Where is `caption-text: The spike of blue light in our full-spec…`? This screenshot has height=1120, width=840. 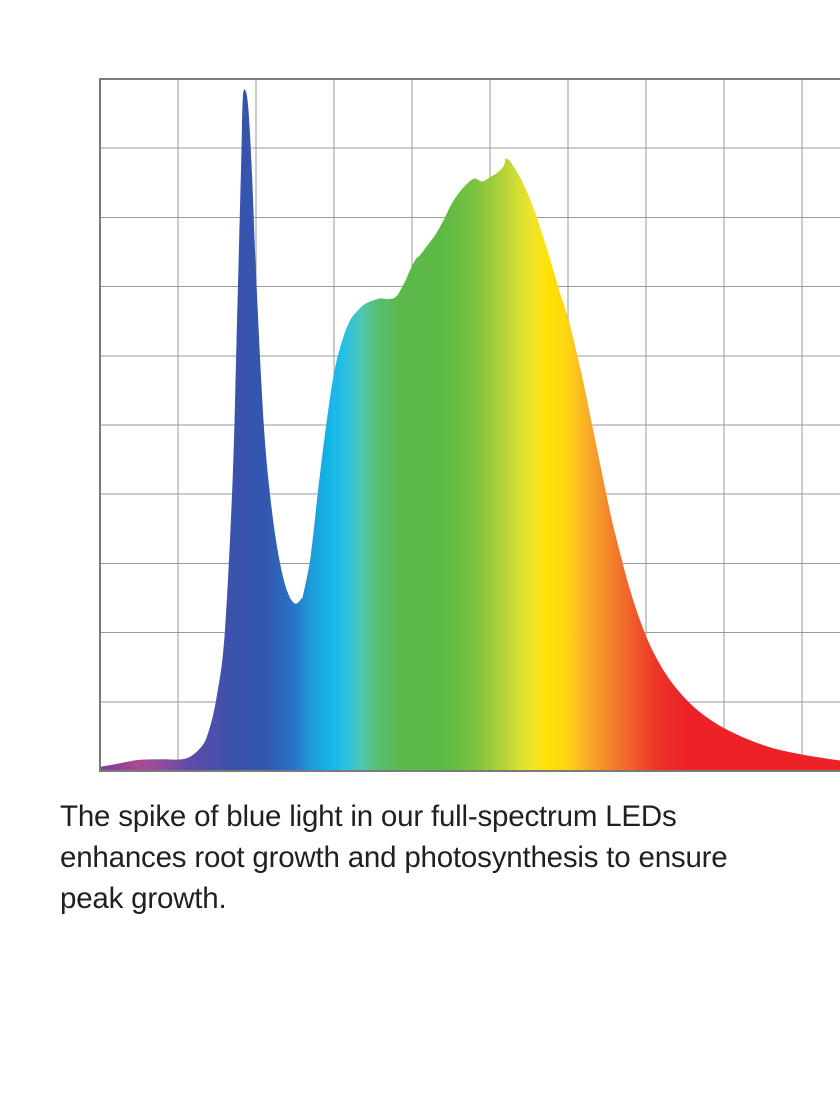
caption-text: The spike of blue light in our full-spec… is located at coordinates (394, 857).